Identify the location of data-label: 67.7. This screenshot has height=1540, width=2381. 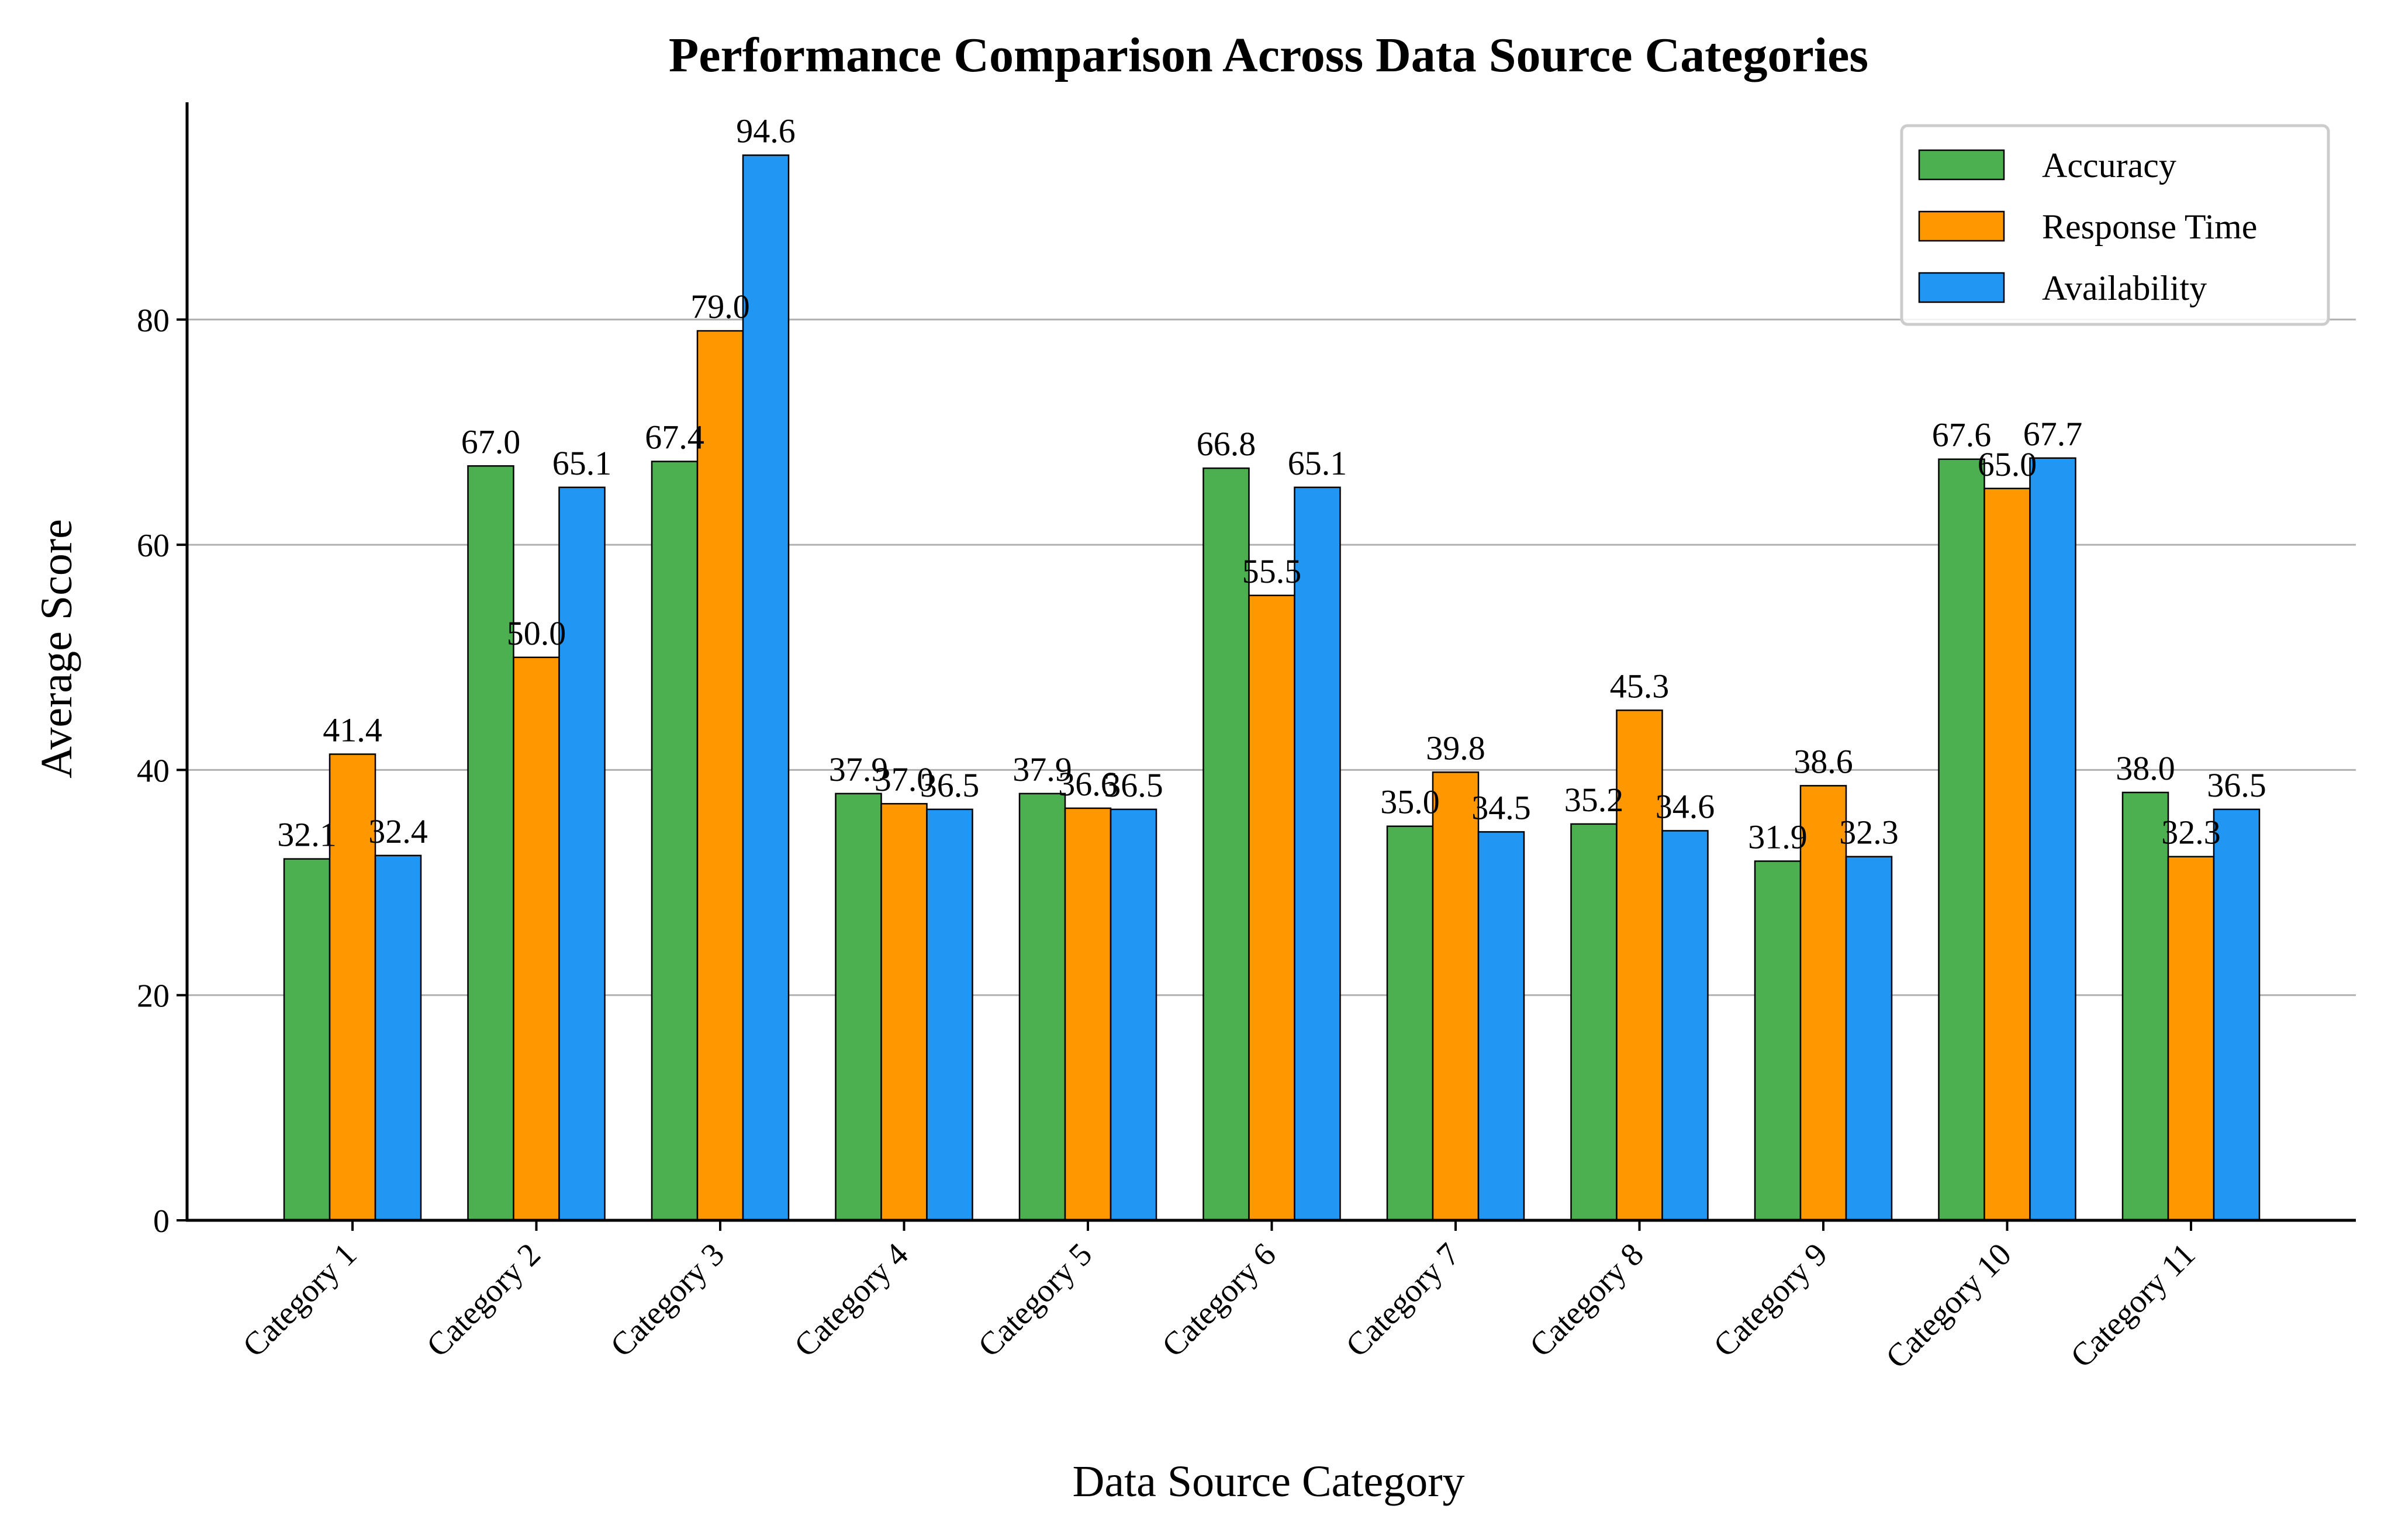
(2053, 434).